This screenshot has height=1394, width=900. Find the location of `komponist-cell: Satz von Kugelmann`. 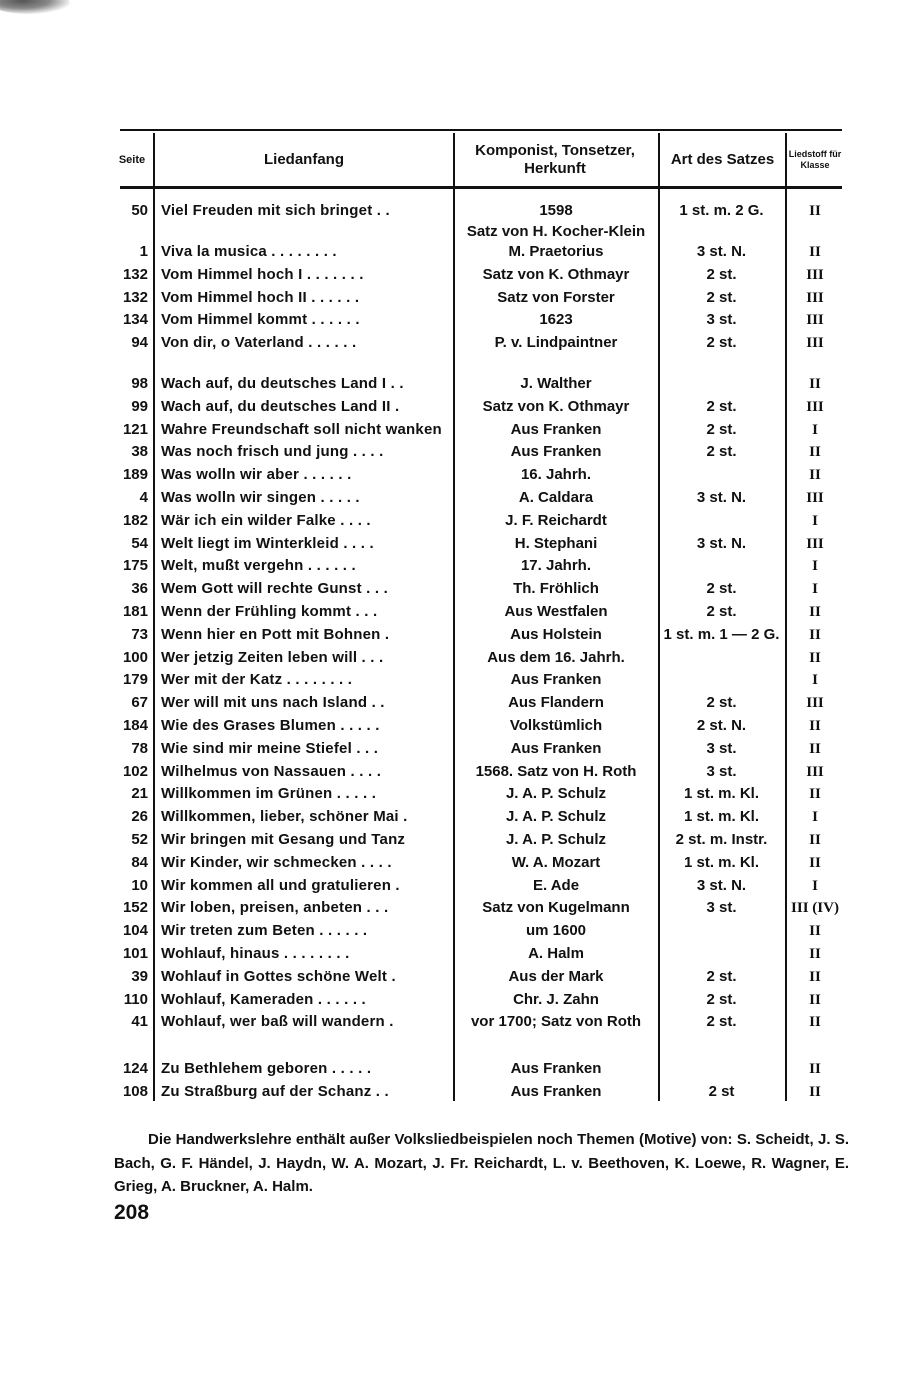

komponist-cell: Satz von Kugelmann is located at coordinates (556, 908).